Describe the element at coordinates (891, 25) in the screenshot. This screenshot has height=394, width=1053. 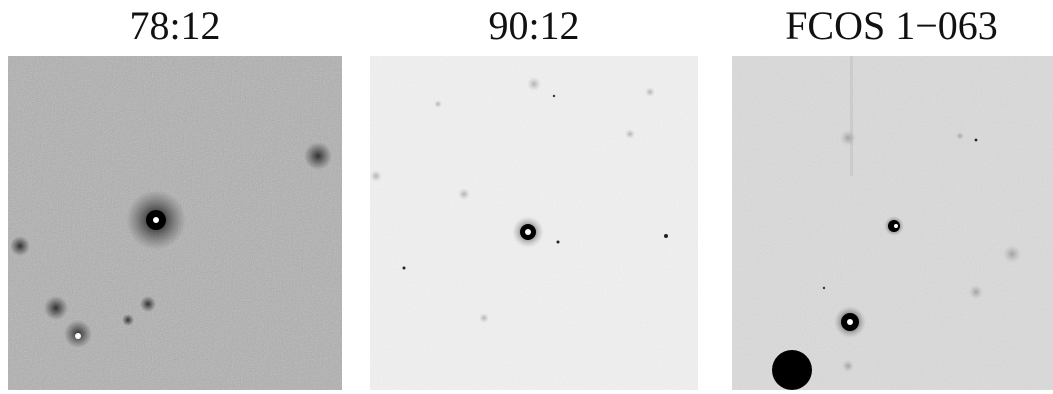
I see `panel-title-fcos-1-063: FCOS 1−063` at that location.